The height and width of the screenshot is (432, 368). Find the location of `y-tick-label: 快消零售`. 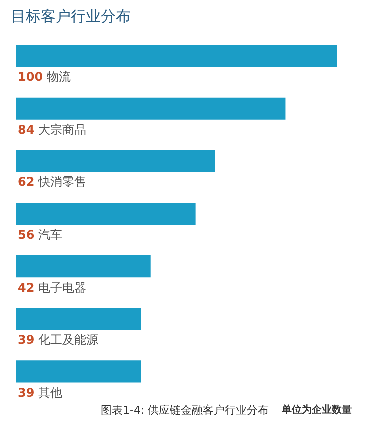

y-tick-label: 快消零售 is located at coordinates (62, 182).